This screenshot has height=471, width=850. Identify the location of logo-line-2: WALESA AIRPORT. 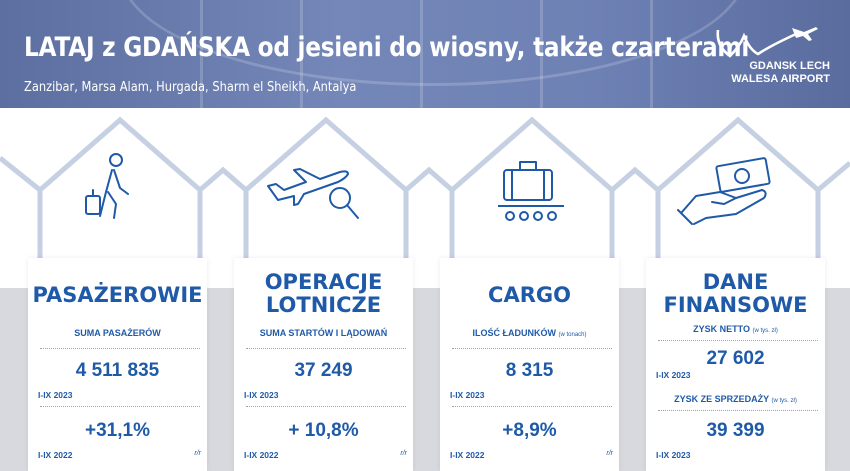
(780, 79).